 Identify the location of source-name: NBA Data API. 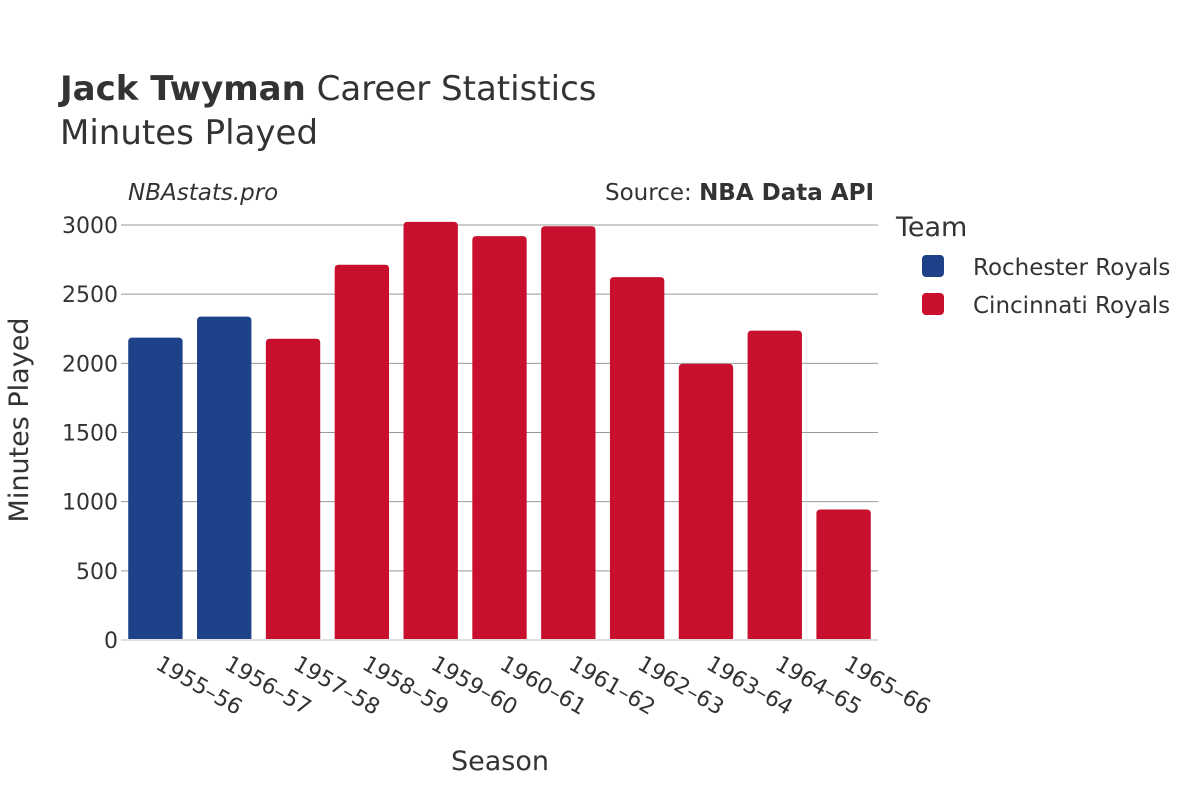
(786, 193).